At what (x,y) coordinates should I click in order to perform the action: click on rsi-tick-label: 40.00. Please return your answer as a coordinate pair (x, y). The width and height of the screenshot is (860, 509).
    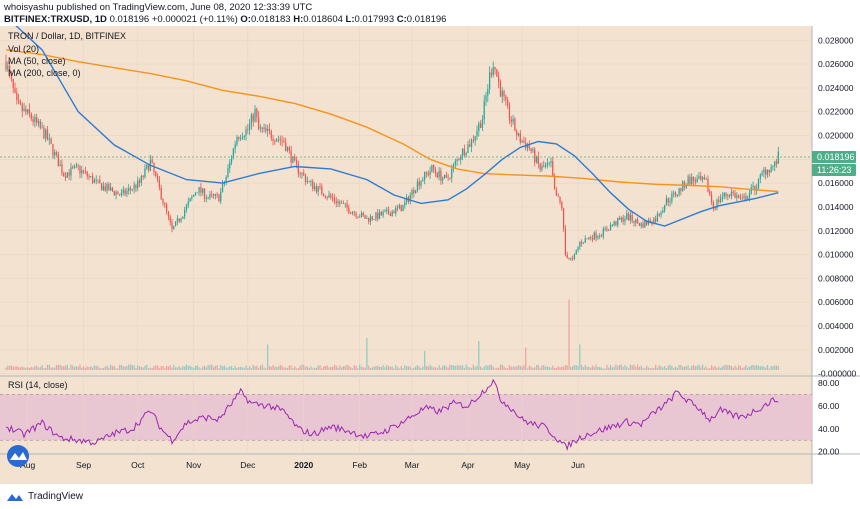
    Looking at the image, I should click on (829, 429).